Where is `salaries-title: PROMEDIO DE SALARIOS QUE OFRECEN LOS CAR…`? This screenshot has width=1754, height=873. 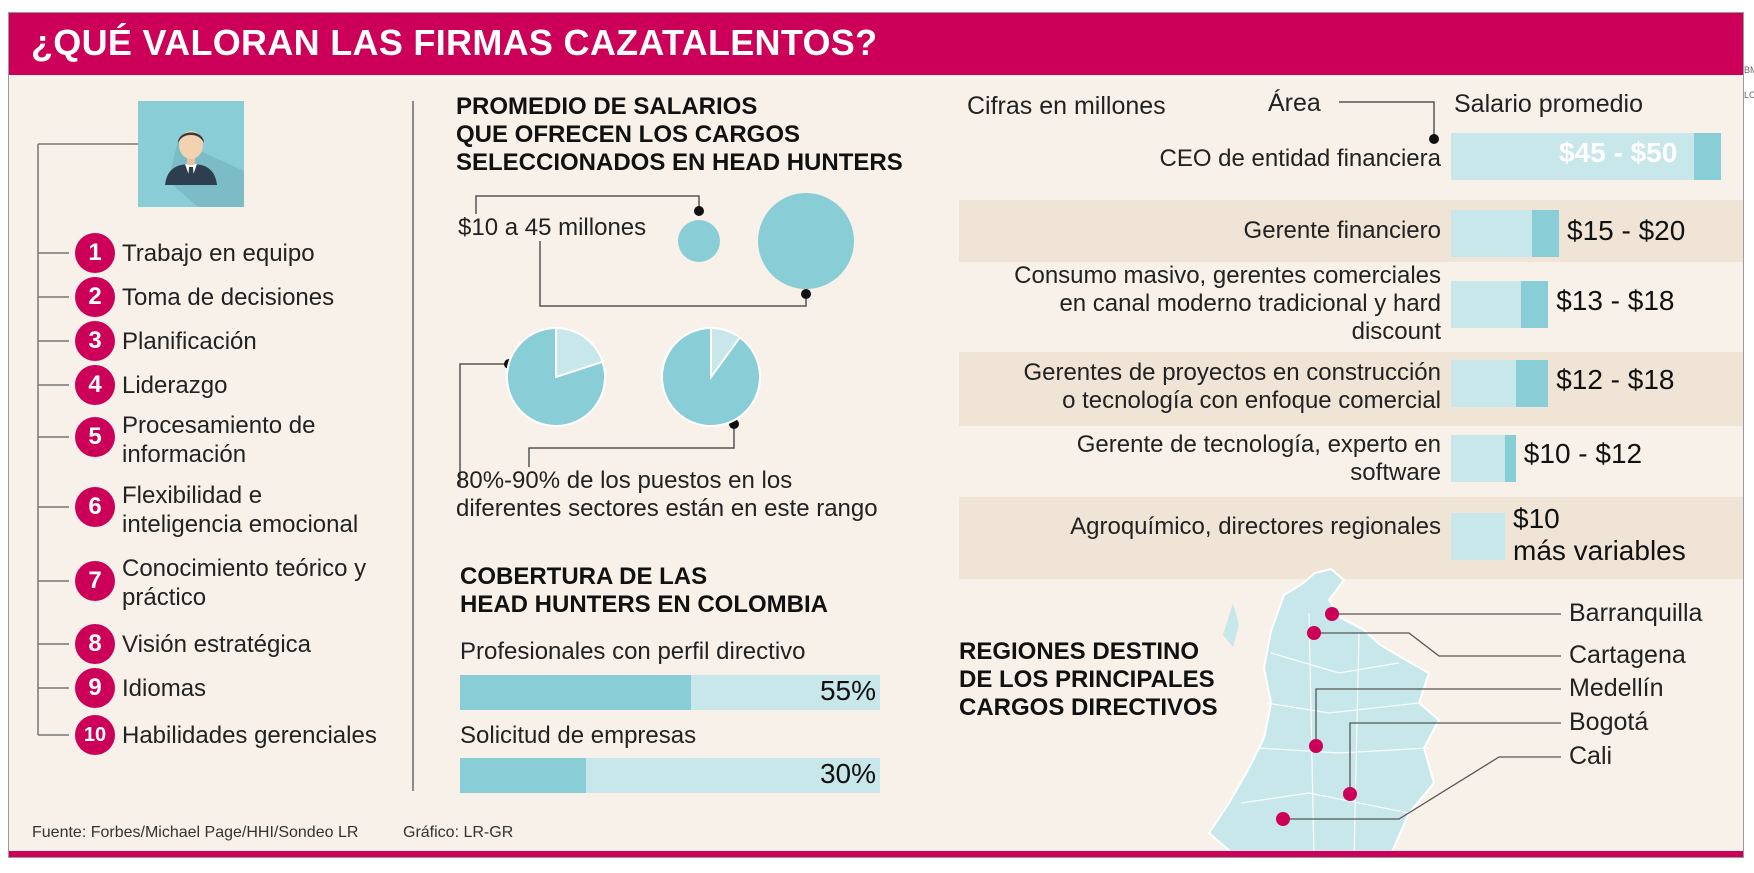
salaries-title: PROMEDIO DE SALARIOS QUE OFRECEN LOS CAR… is located at coordinates (679, 134).